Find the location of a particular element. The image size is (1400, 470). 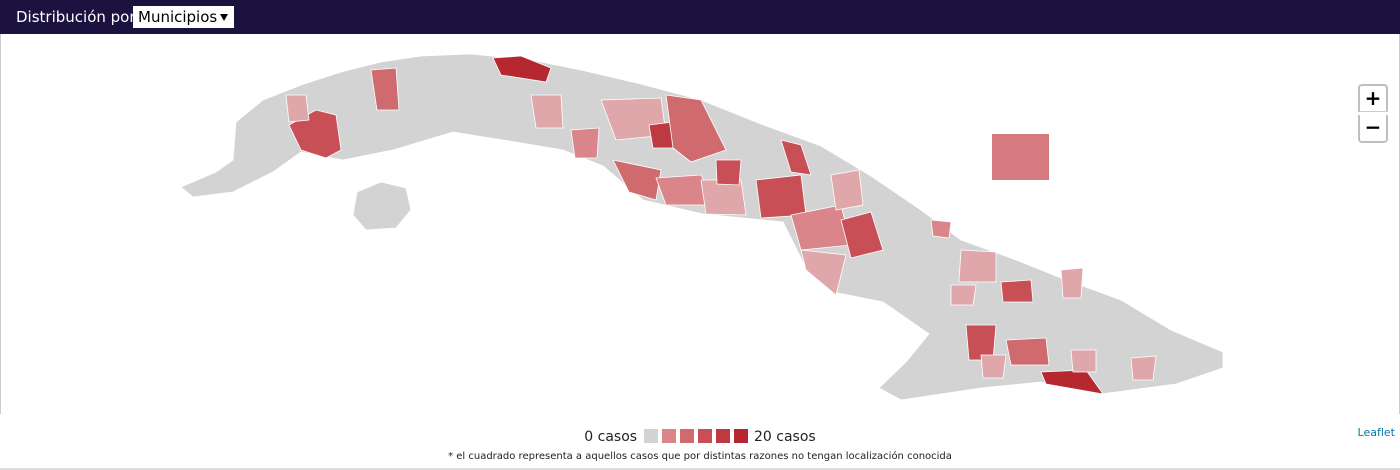

legend: 0 casos 20 casos is located at coordinates (700, 437).